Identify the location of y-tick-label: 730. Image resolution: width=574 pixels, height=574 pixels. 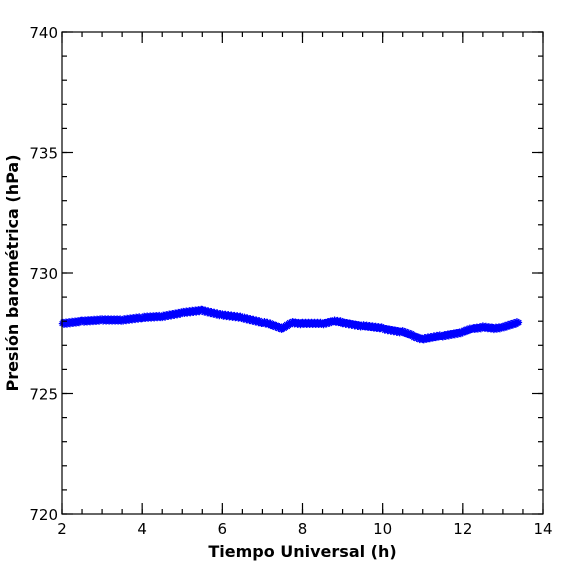
(43, 274).